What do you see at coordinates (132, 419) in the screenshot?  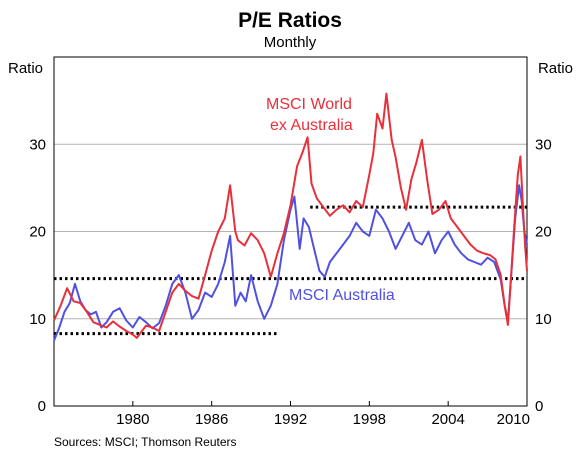 I see `x-tick-label-1980: 1980` at bounding box center [132, 419].